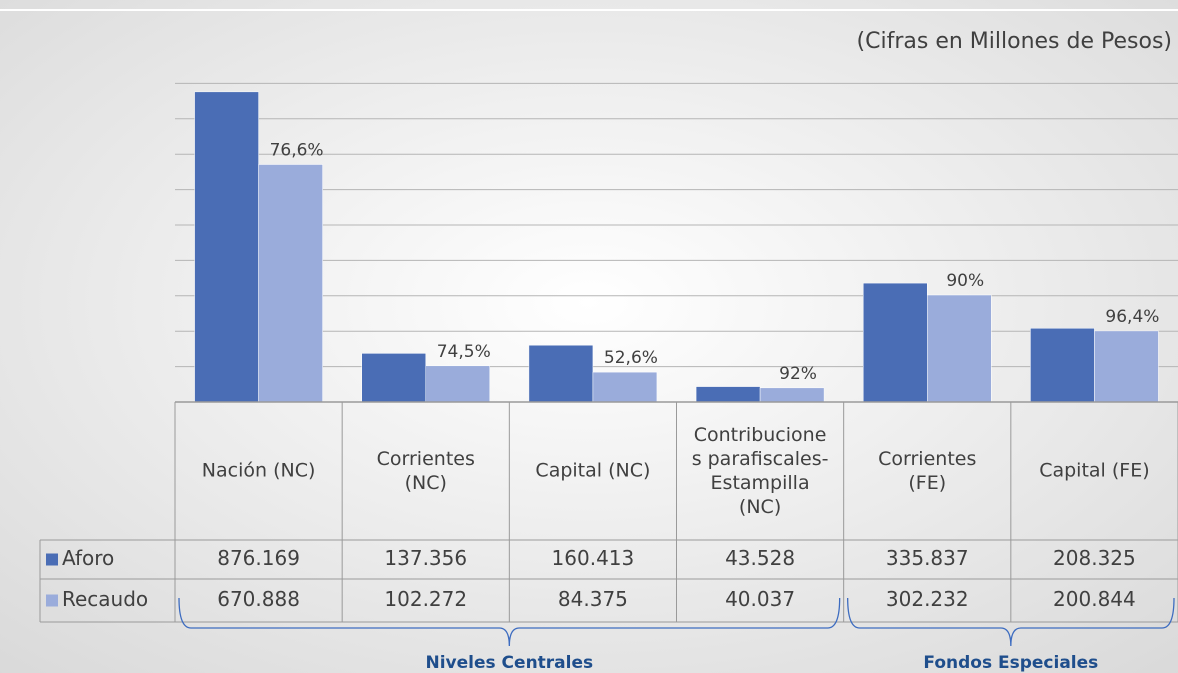 The height and width of the screenshot is (673, 1178). I want to click on legend-label: Recaudo, so click(105, 599).